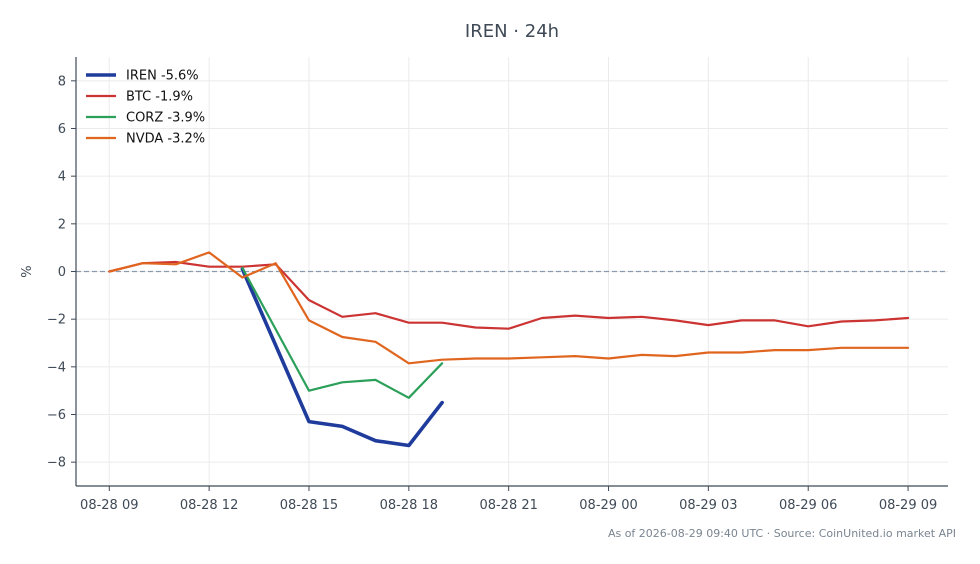 Image resolution: width=980 pixels, height=564 pixels. What do you see at coordinates (159, 97) in the screenshot?
I see `legend-label: BTC -1.9%` at bounding box center [159, 97].